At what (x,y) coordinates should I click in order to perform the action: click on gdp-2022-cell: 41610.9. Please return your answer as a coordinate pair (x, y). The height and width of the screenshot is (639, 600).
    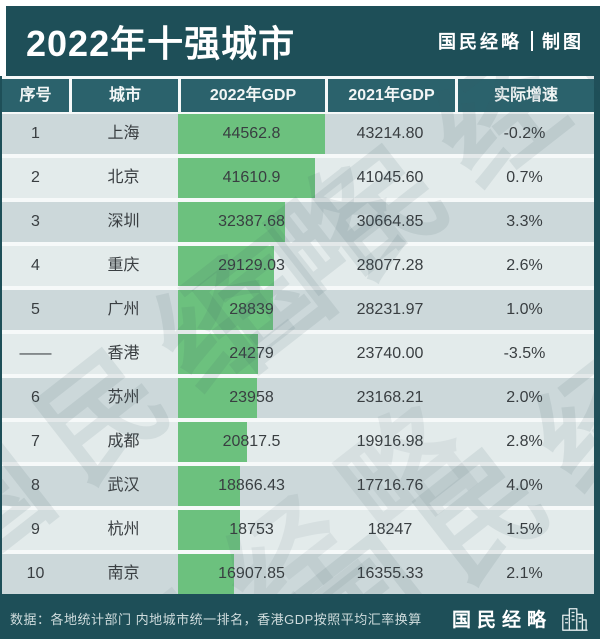
    Looking at the image, I should click on (251, 178).